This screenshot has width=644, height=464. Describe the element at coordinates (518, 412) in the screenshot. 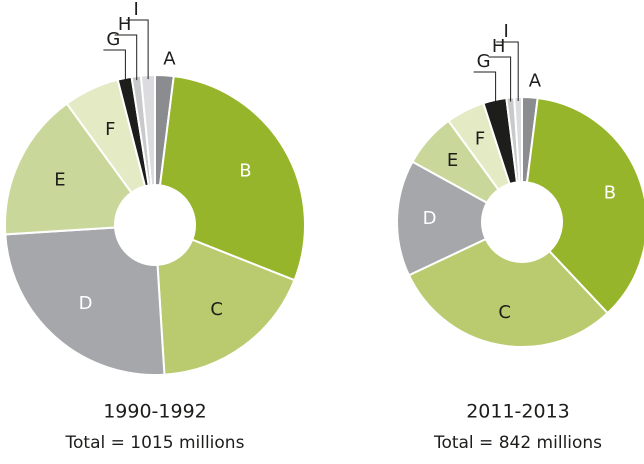

I see `chart-title: 2011-2013` at that location.